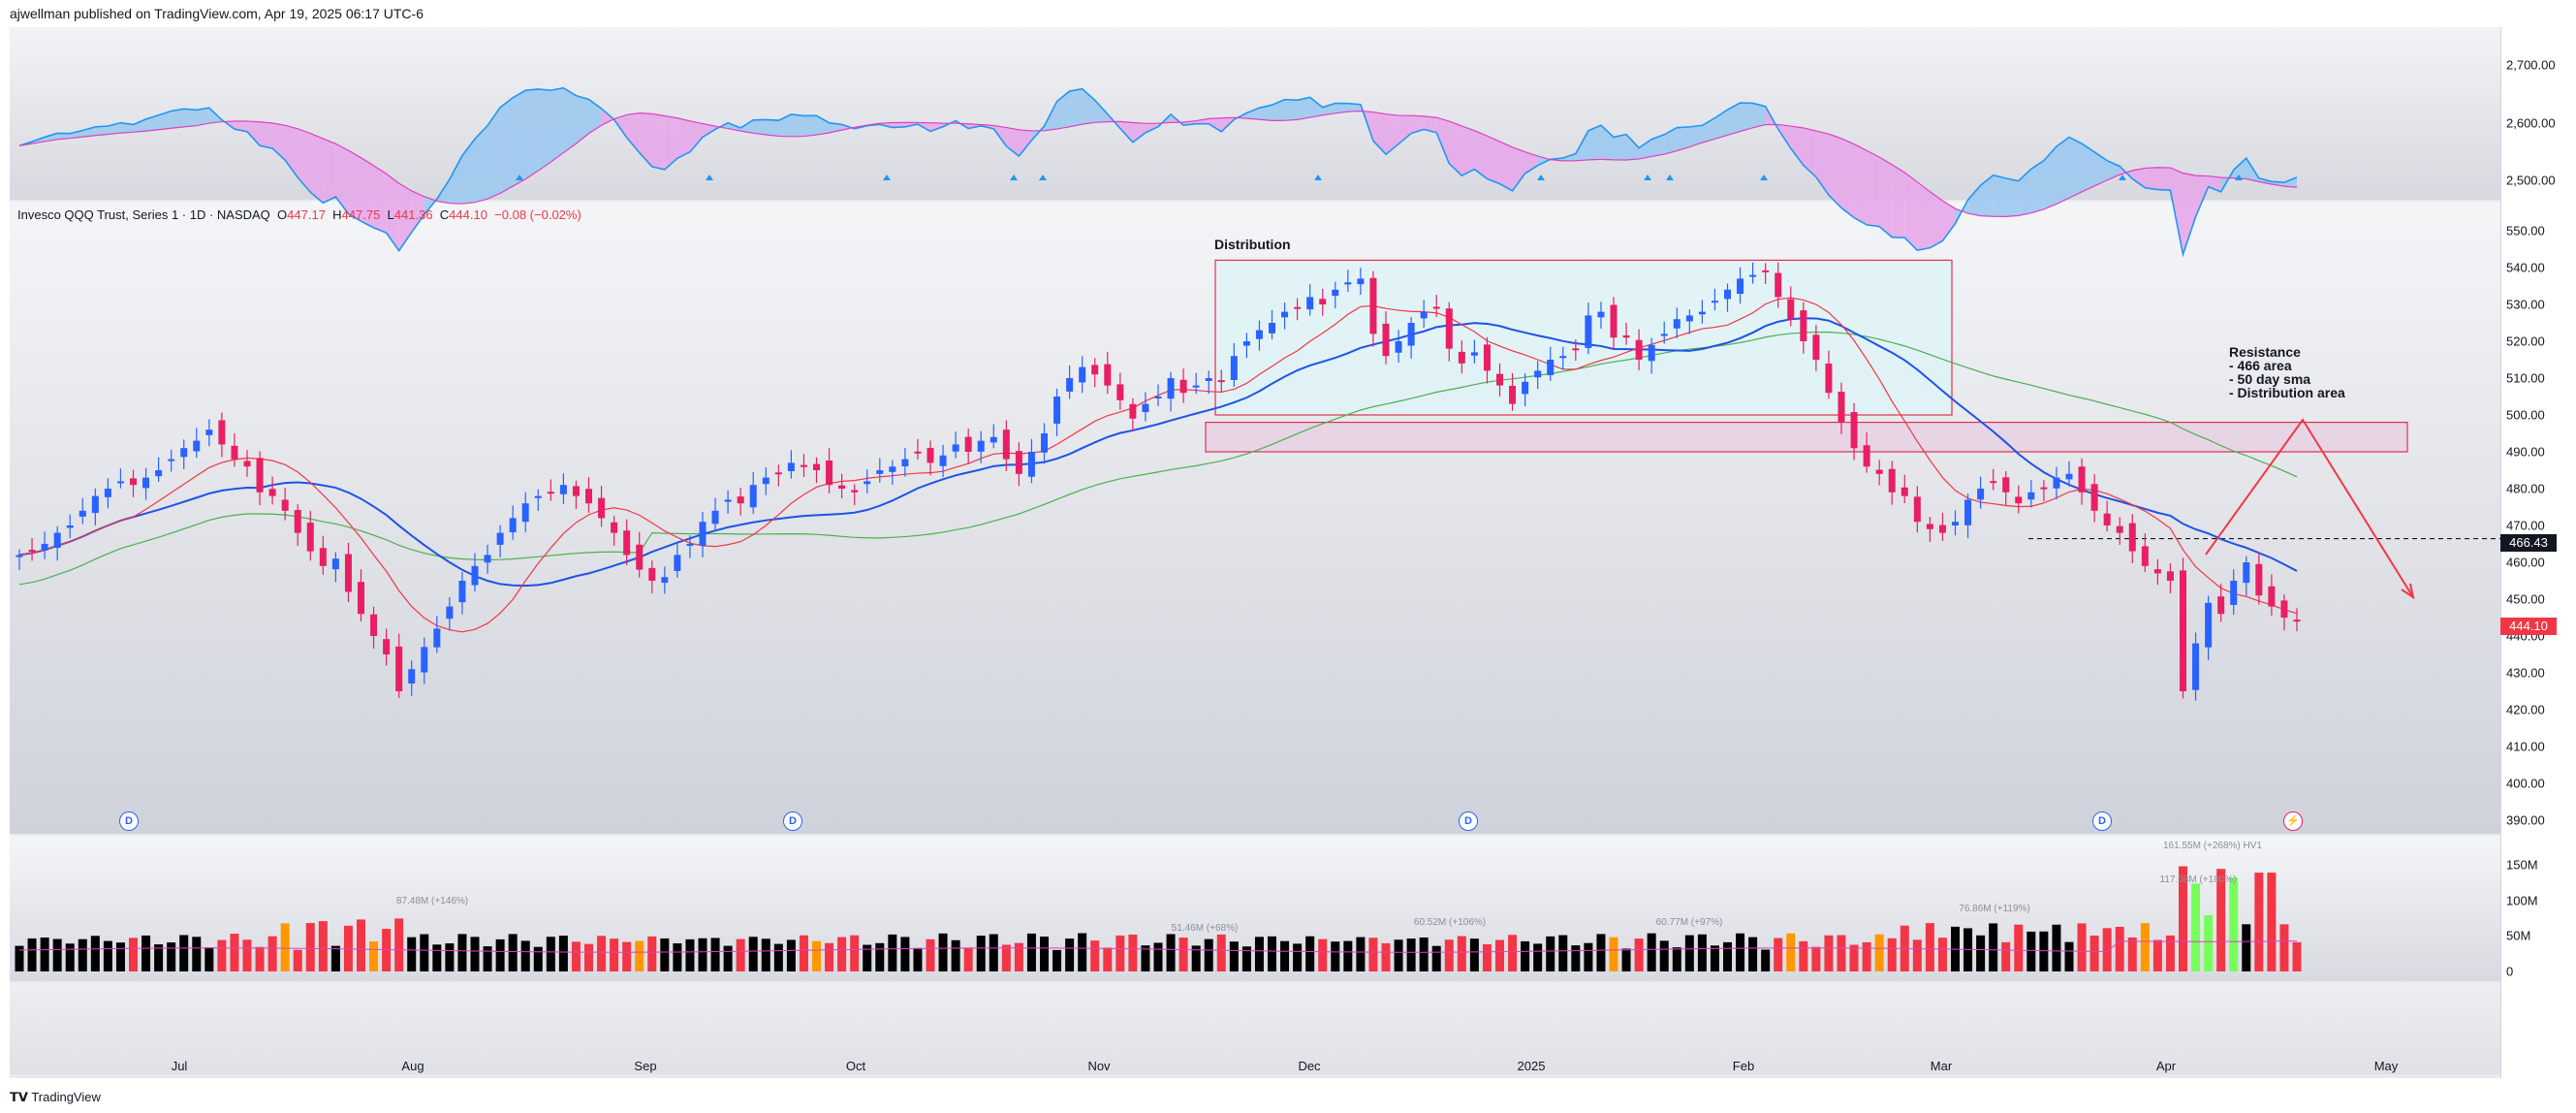 This screenshot has height=1113, width=2576. Describe the element at coordinates (2293, 821) in the screenshot. I see `lightning-icon: ⚡` at that location.